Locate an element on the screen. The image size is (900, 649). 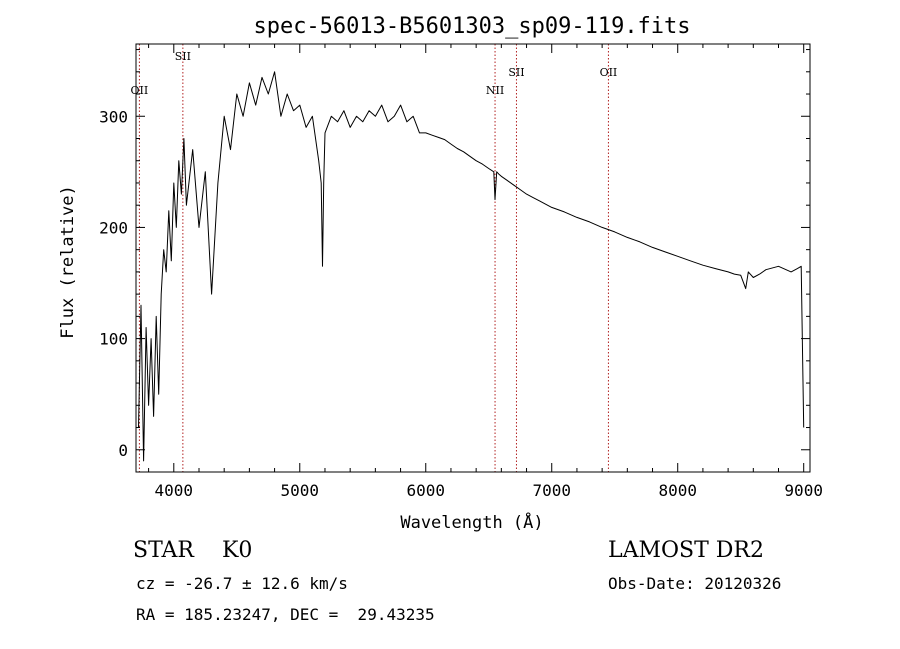
y-axis-label: Flux (relative) is located at coordinates (68, 262).